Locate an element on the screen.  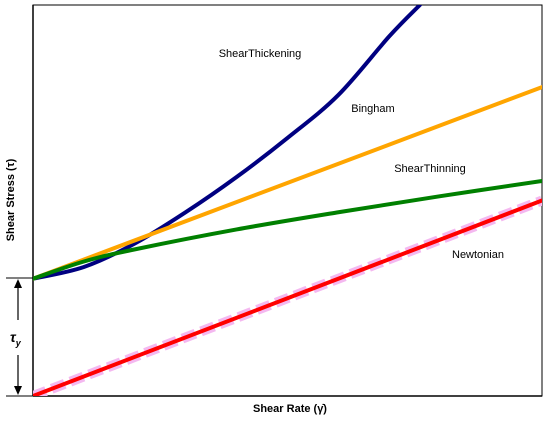
y-axis-title: Shear Stress (τ) is located at coordinates (11, 199).